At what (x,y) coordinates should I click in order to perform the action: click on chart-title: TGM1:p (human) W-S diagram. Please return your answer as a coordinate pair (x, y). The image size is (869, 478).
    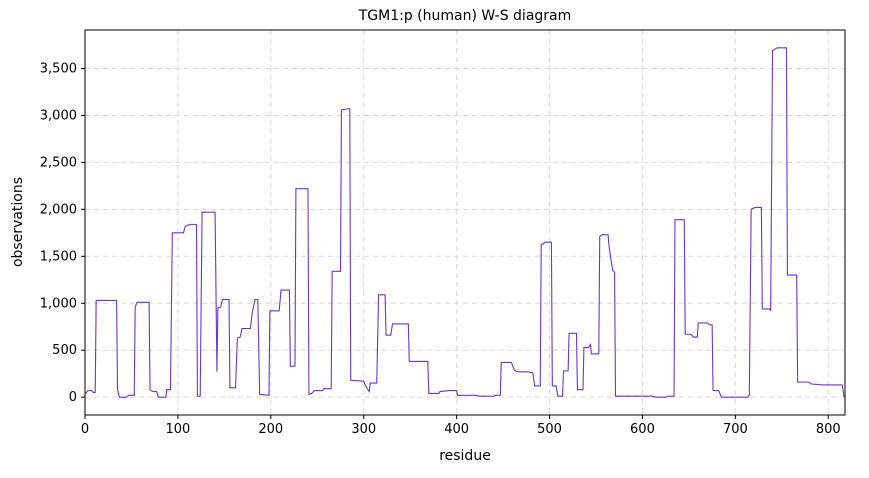
    Looking at the image, I should click on (465, 16).